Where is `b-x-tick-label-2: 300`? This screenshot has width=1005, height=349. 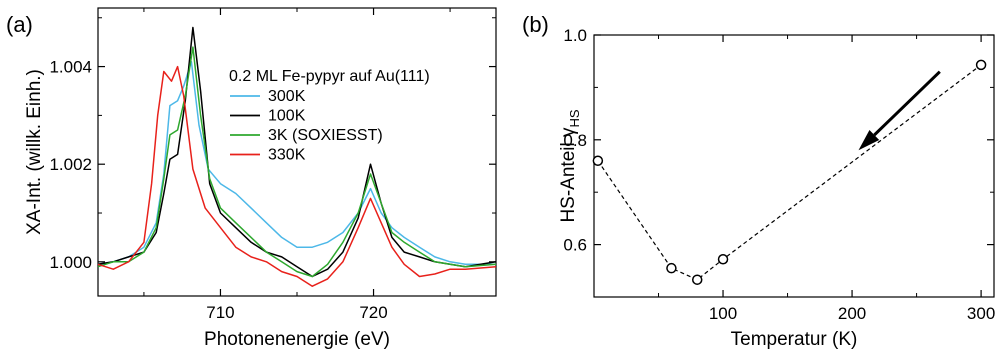 b-x-tick-label-2: 300 is located at coordinates (981, 313).